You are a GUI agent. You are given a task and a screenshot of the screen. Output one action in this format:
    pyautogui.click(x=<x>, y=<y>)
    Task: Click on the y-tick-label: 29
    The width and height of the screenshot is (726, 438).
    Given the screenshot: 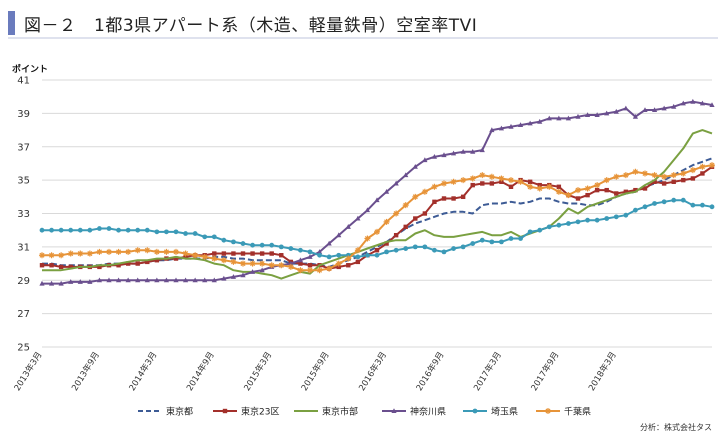 What is the action you would take?
    pyautogui.click(x=23, y=281)
    